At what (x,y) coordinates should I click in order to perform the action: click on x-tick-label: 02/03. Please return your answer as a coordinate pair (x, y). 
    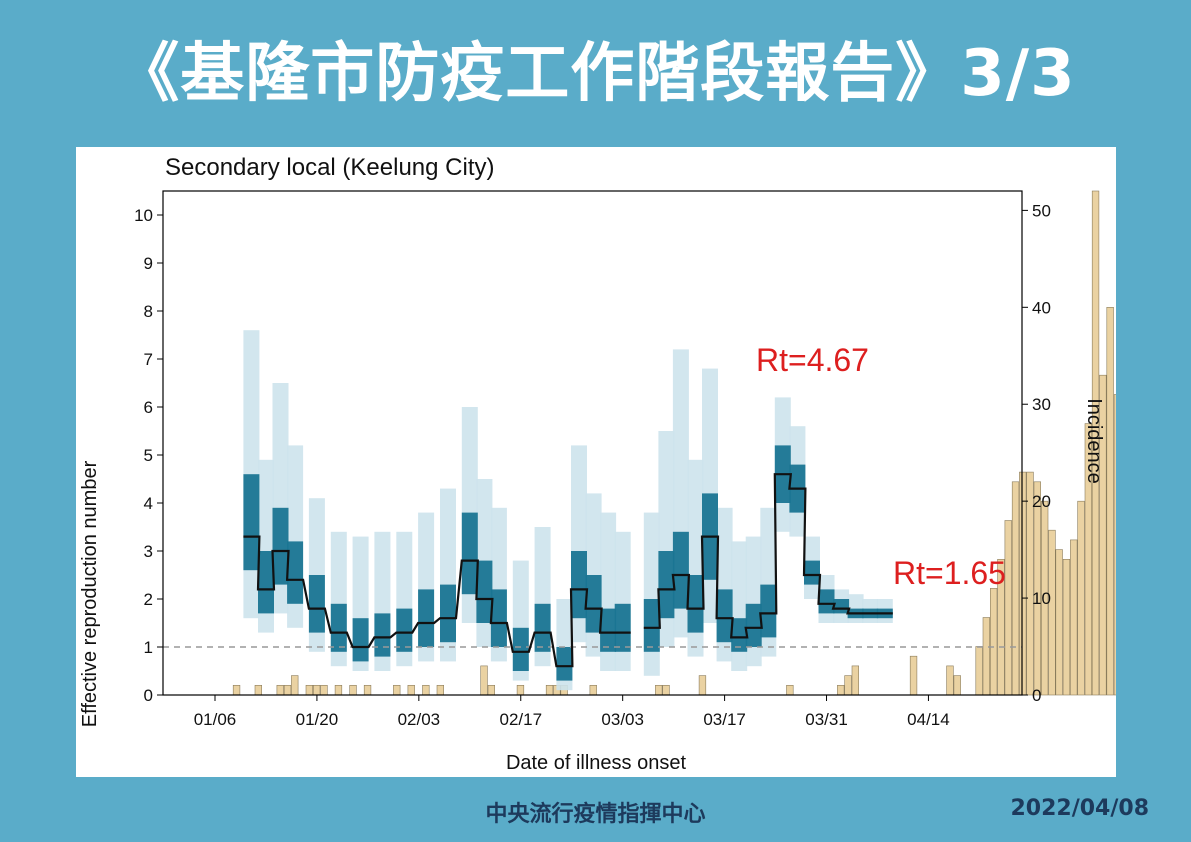
    Looking at the image, I should click on (419, 719).